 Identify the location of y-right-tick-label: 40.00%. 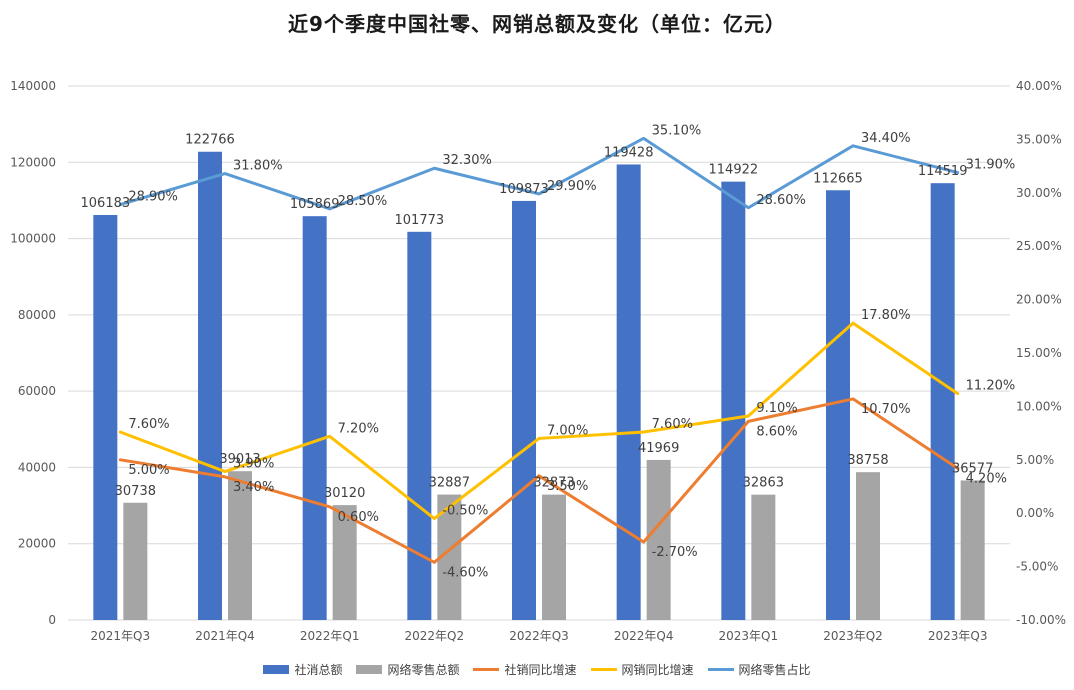
(1039, 86).